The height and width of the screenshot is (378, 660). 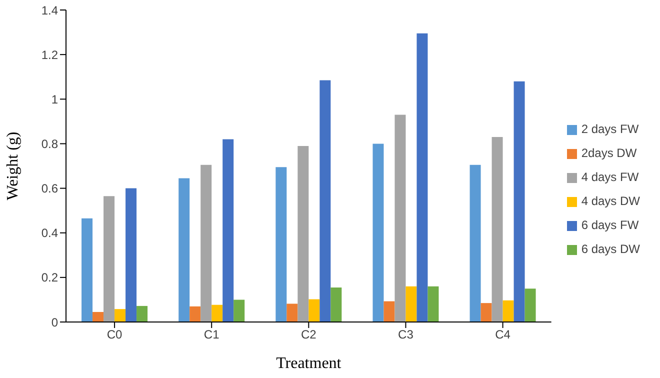 I want to click on y-axis-title: Weight (g), so click(x=13, y=166).